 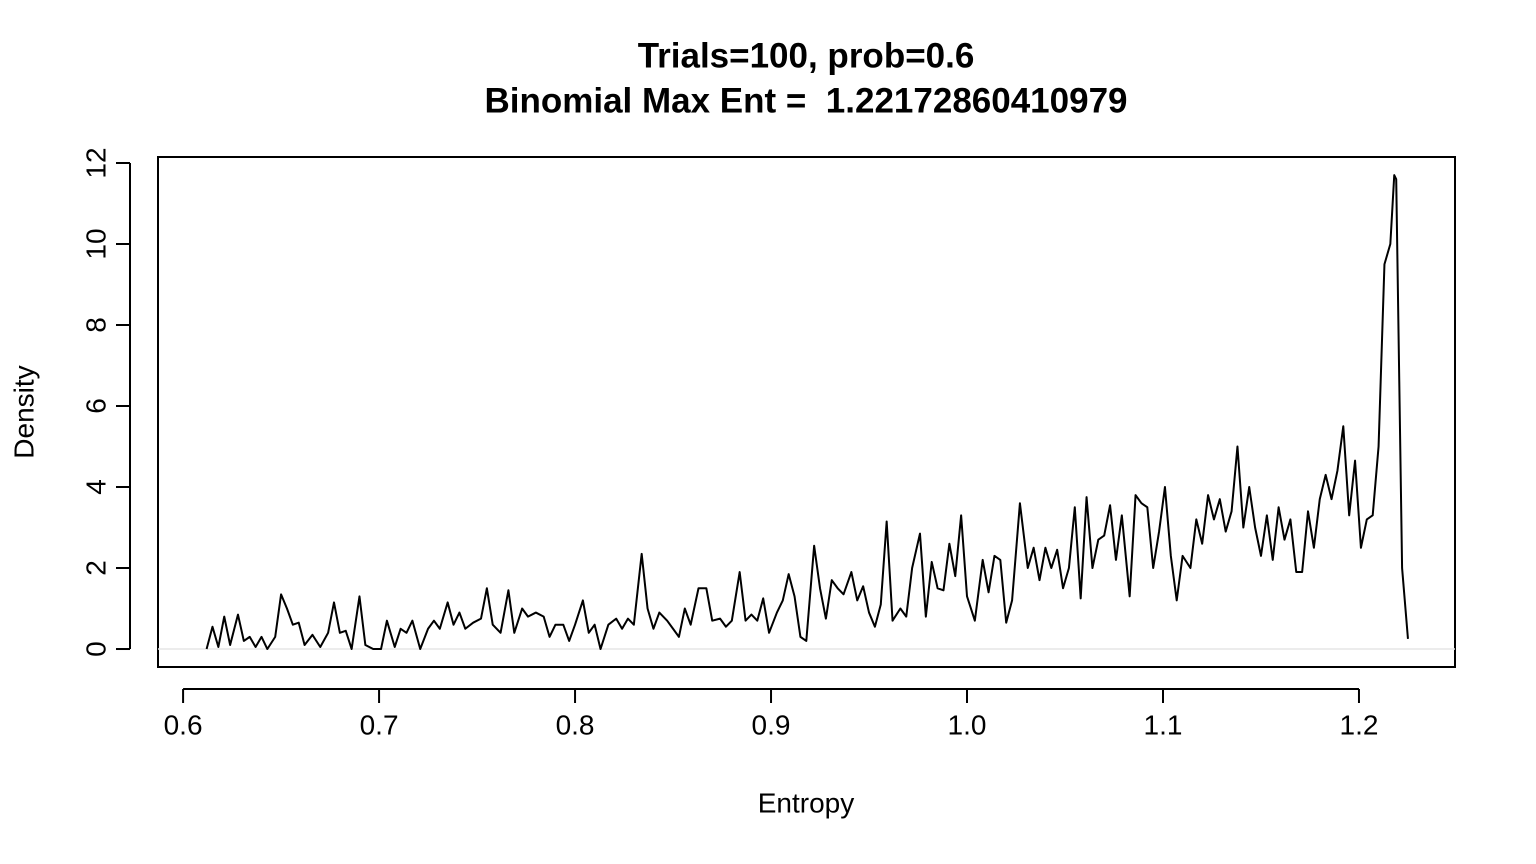 What do you see at coordinates (95, 325) in the screenshot?
I see `y-tick-label: 8` at bounding box center [95, 325].